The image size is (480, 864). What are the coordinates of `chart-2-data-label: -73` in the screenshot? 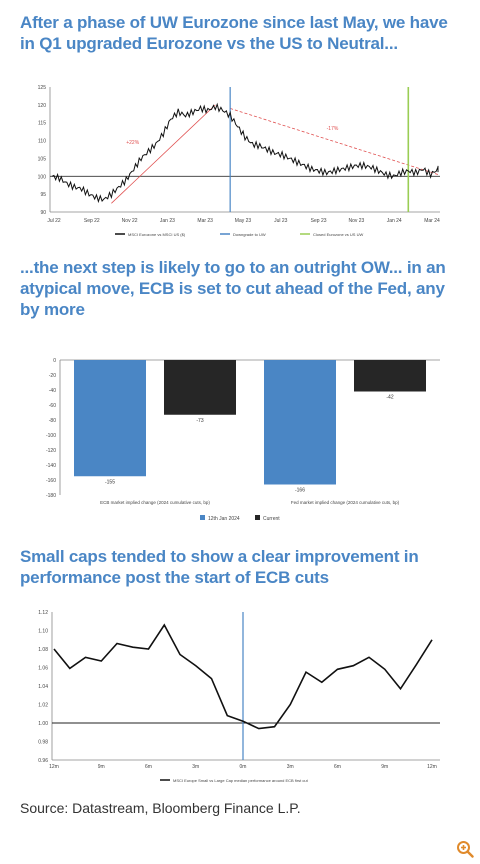 It's located at (199, 421).